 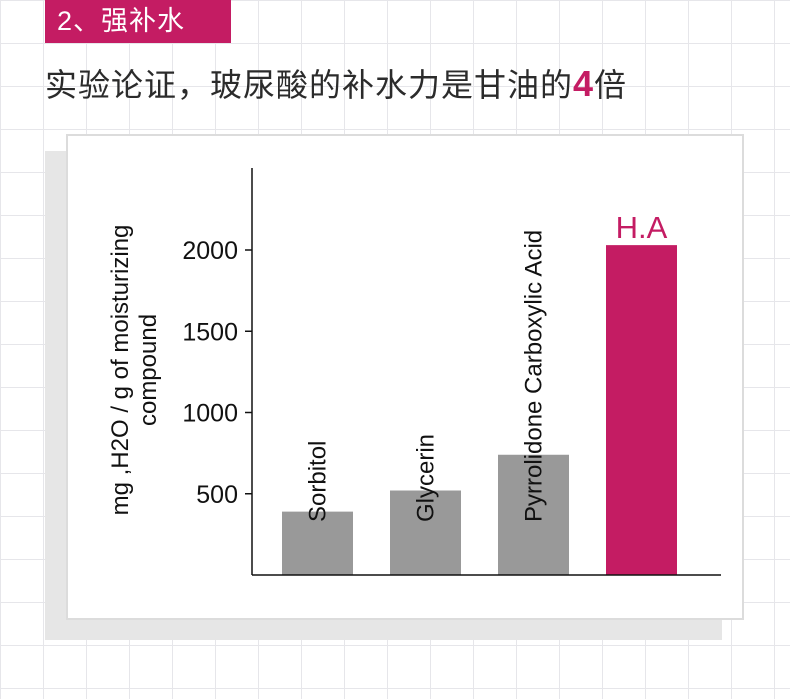 I want to click on y-axis-ticks: 500 1000 1500 2000, so click(x=217, y=373).